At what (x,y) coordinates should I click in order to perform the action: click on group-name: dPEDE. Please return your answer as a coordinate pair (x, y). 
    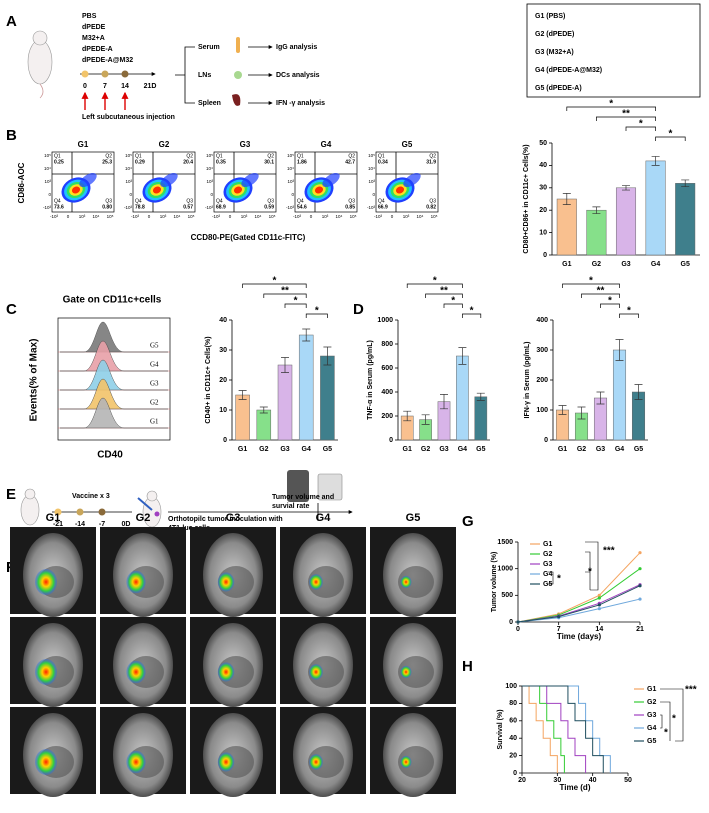
    Looking at the image, I should click on (94, 27).